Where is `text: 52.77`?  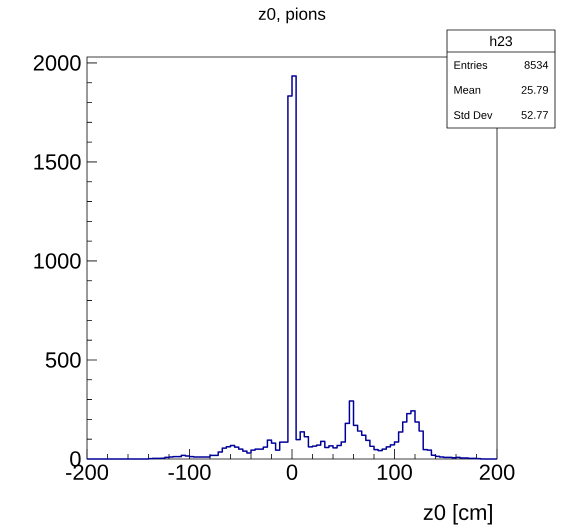
text: 52.77 is located at coordinates (534, 115).